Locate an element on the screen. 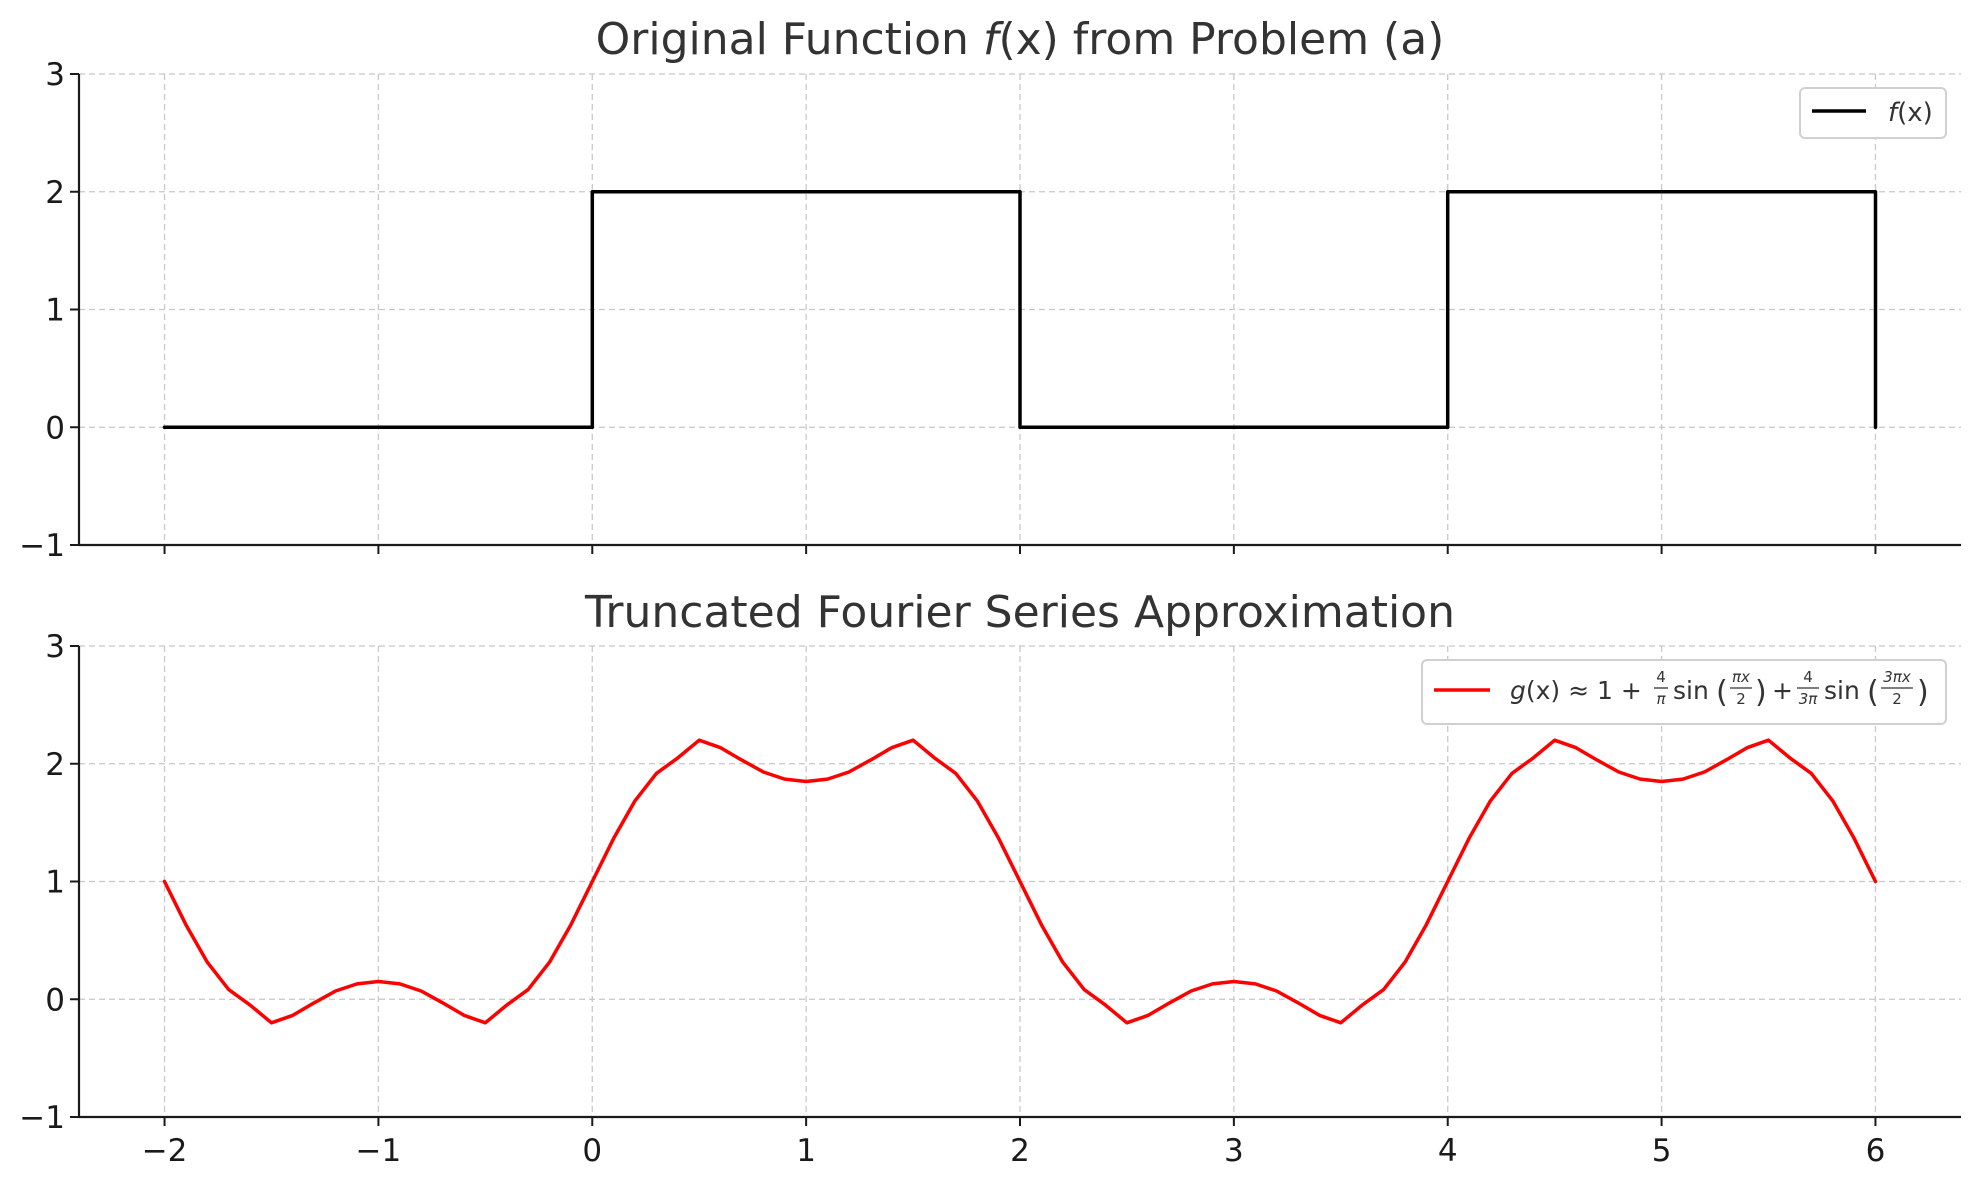  top-chart-title: Original Function f(x) from Problem (a) is located at coordinates (1020, 39).